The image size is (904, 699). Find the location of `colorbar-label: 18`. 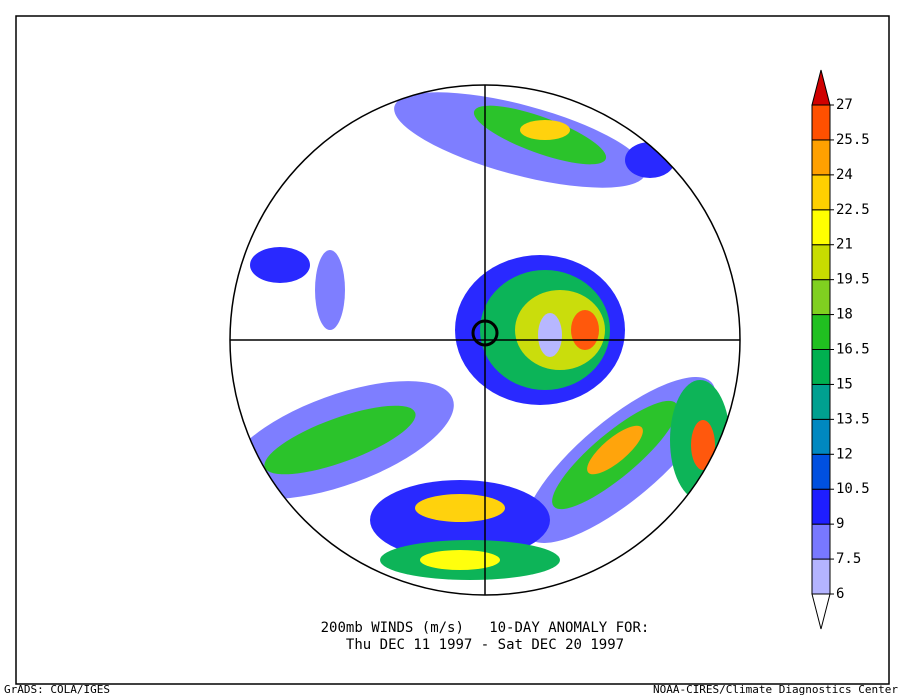

colorbar-label: 18 is located at coordinates (844, 315).